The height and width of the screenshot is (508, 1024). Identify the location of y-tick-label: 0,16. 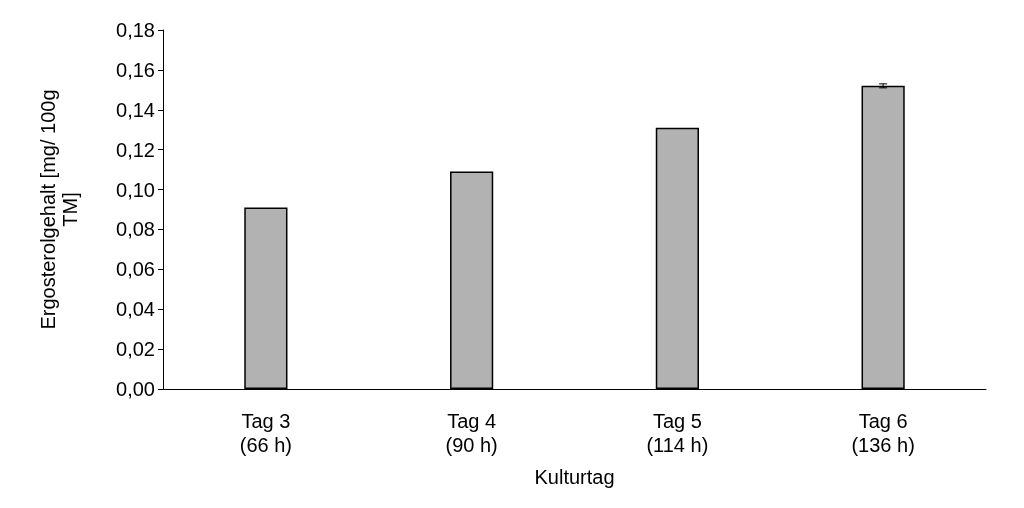
(135, 69).